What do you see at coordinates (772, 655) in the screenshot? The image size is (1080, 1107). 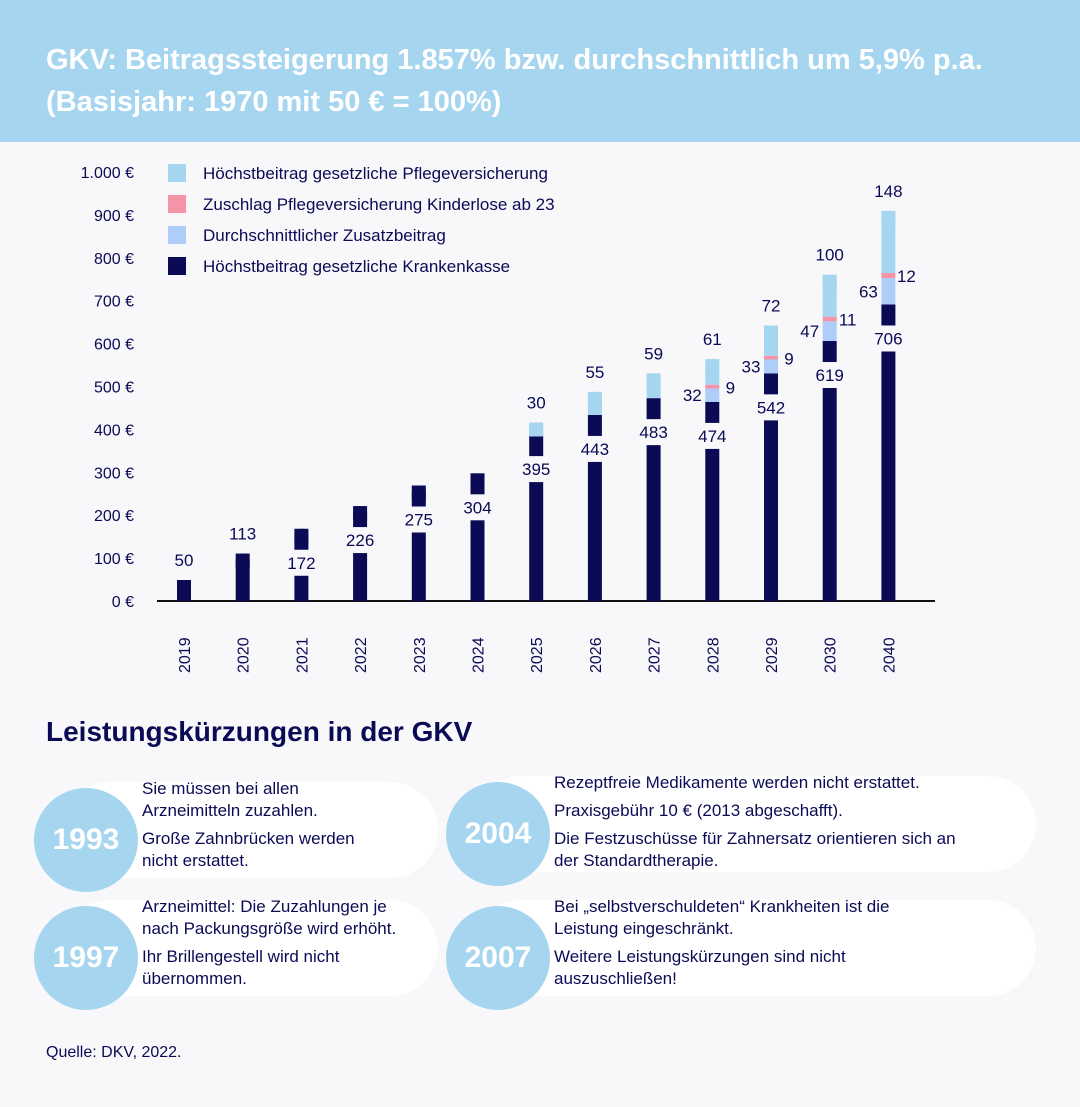 I see `x-tick-label: 2029` at bounding box center [772, 655].